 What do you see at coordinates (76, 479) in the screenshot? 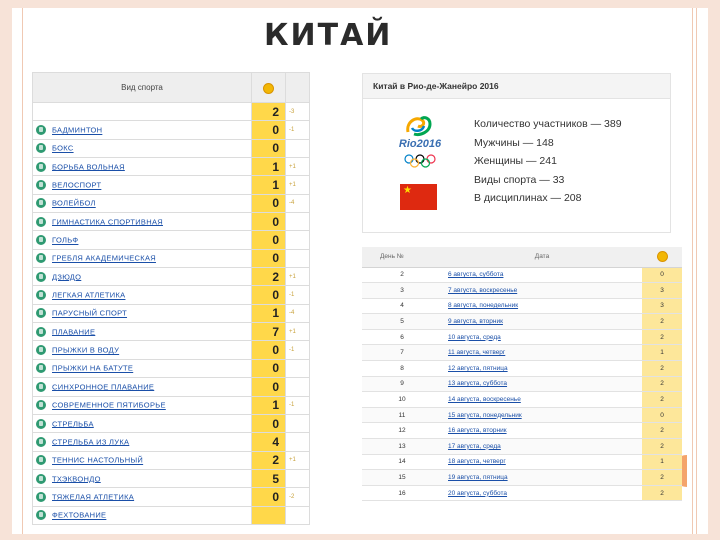
I see `sport-link: ТХЭКВОНДО` at bounding box center [76, 479].